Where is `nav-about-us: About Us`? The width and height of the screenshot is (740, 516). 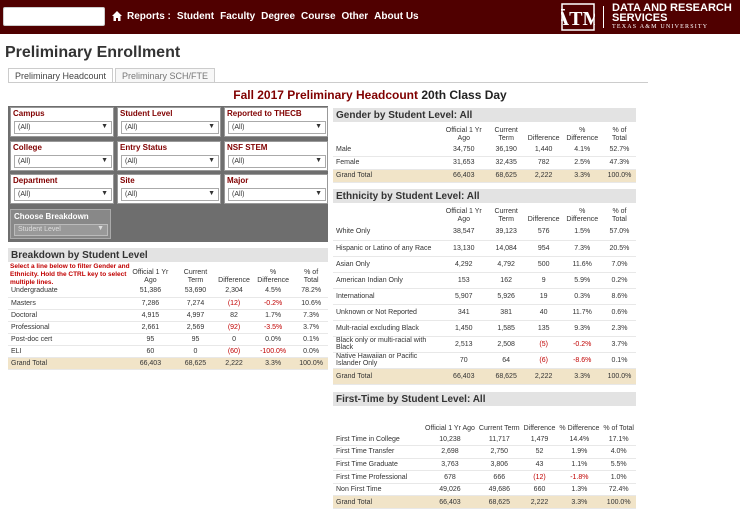
nav-about-us: About Us is located at coordinates (396, 16).